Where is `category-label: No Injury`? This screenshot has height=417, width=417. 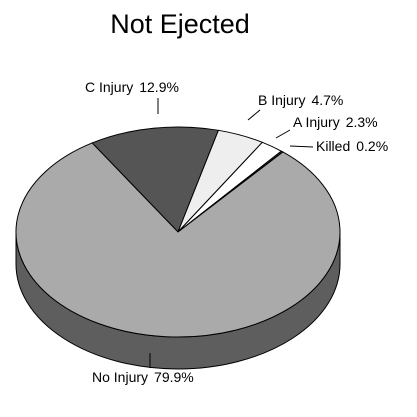 category-label: No Injury is located at coordinates (120, 377).